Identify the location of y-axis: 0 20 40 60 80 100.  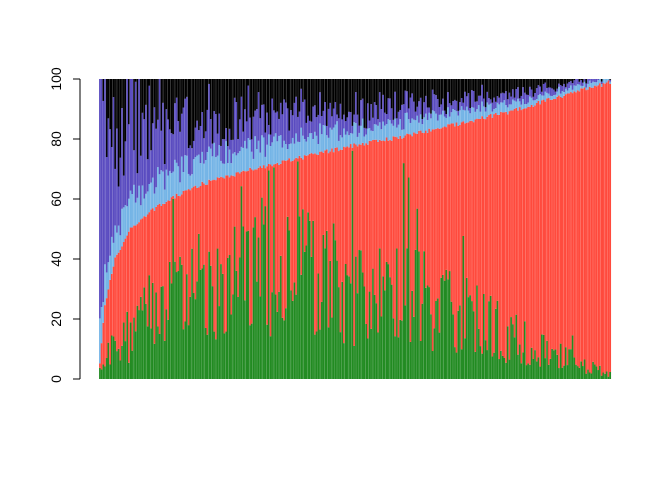
(64, 225).